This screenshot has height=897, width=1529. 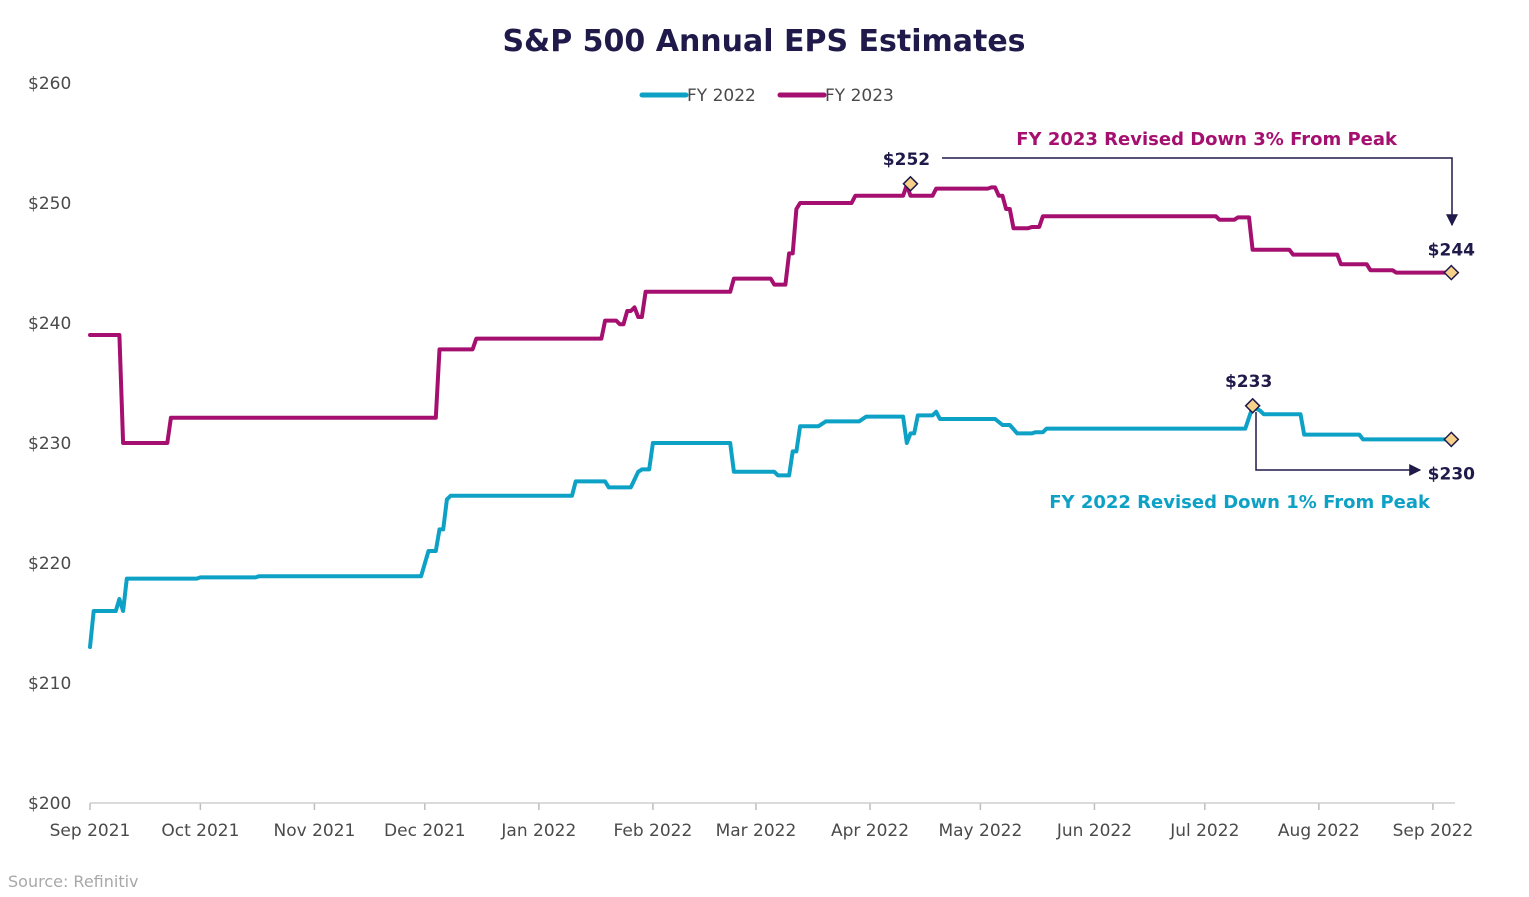 I want to click on x-tick-label: Dec 2021, so click(x=425, y=831).